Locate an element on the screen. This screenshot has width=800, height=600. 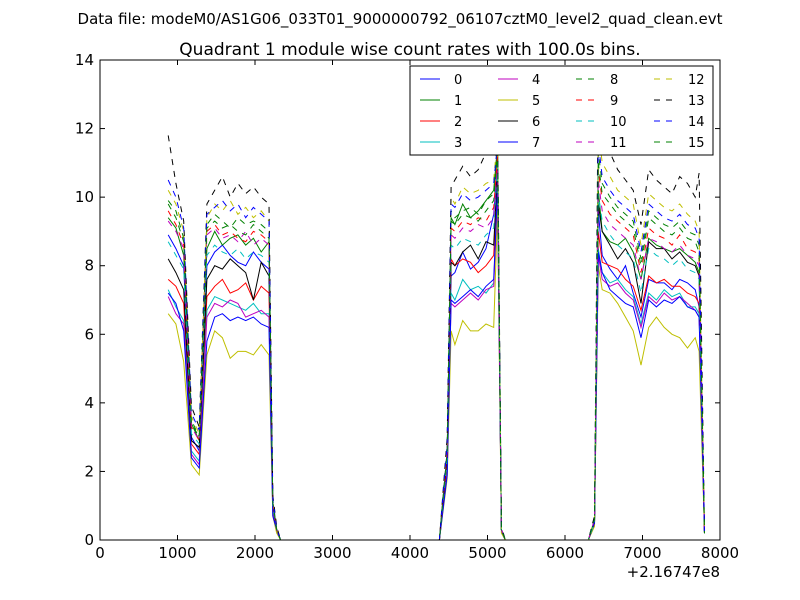
legend-label-13: 13 is located at coordinates (696, 101).